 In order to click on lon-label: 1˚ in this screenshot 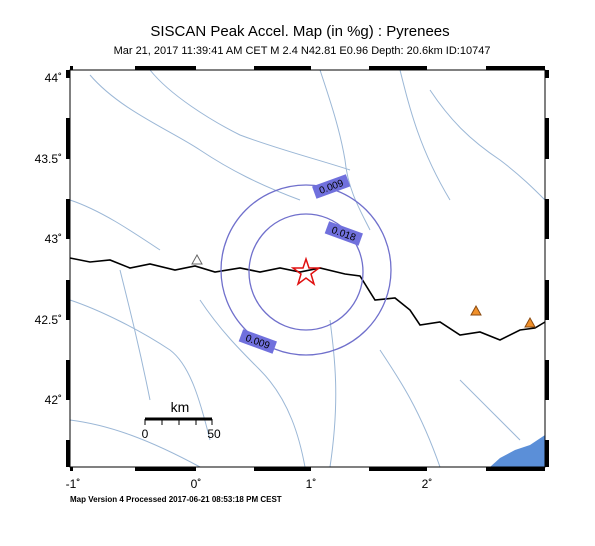, I will do `click(311, 484)`.